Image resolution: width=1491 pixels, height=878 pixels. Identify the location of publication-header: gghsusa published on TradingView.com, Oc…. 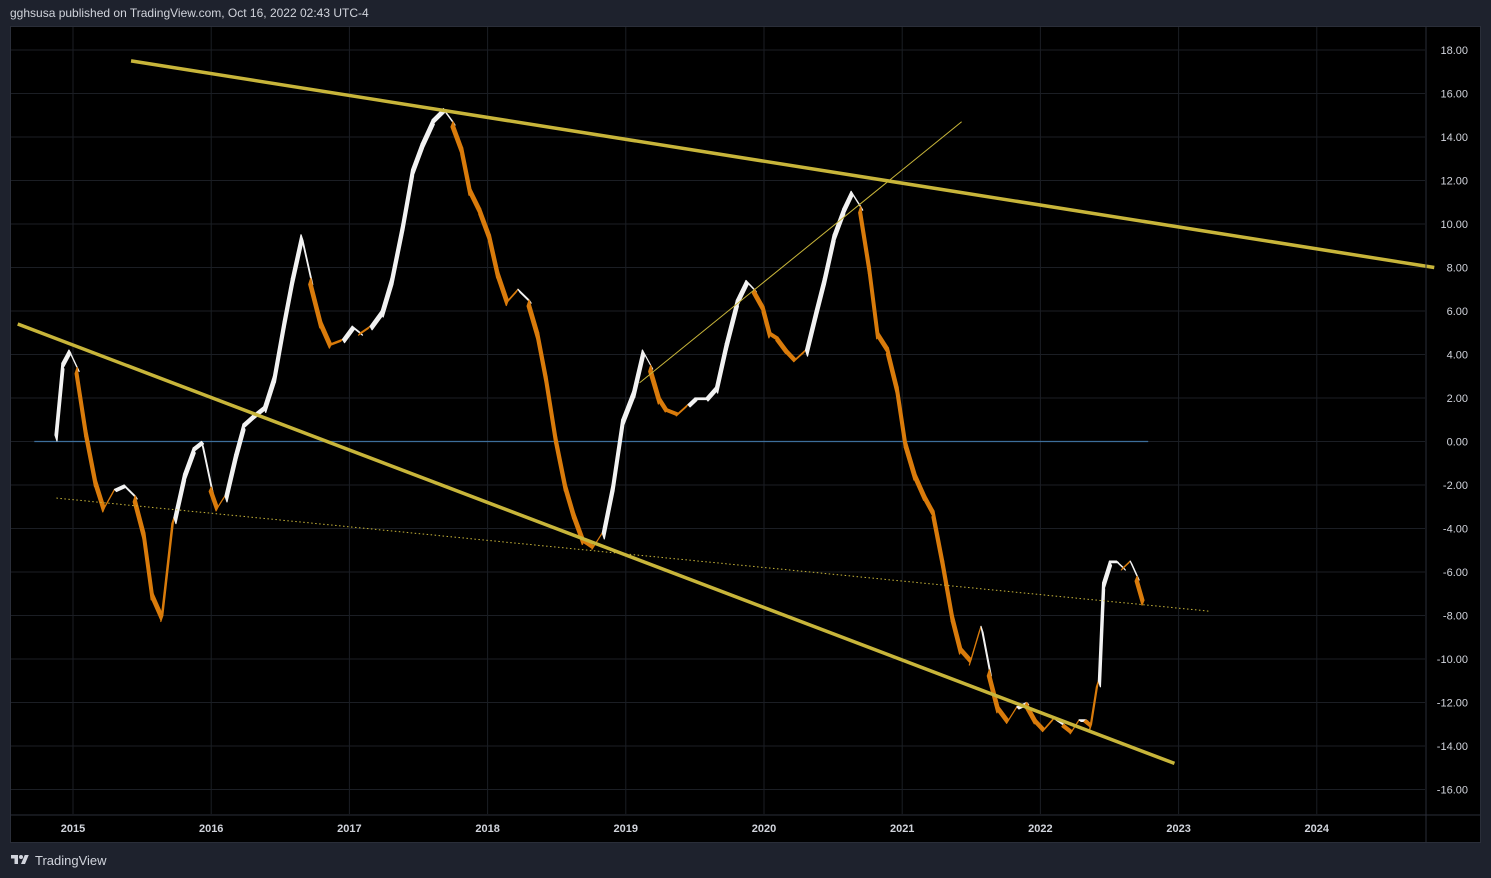
(745, 13).